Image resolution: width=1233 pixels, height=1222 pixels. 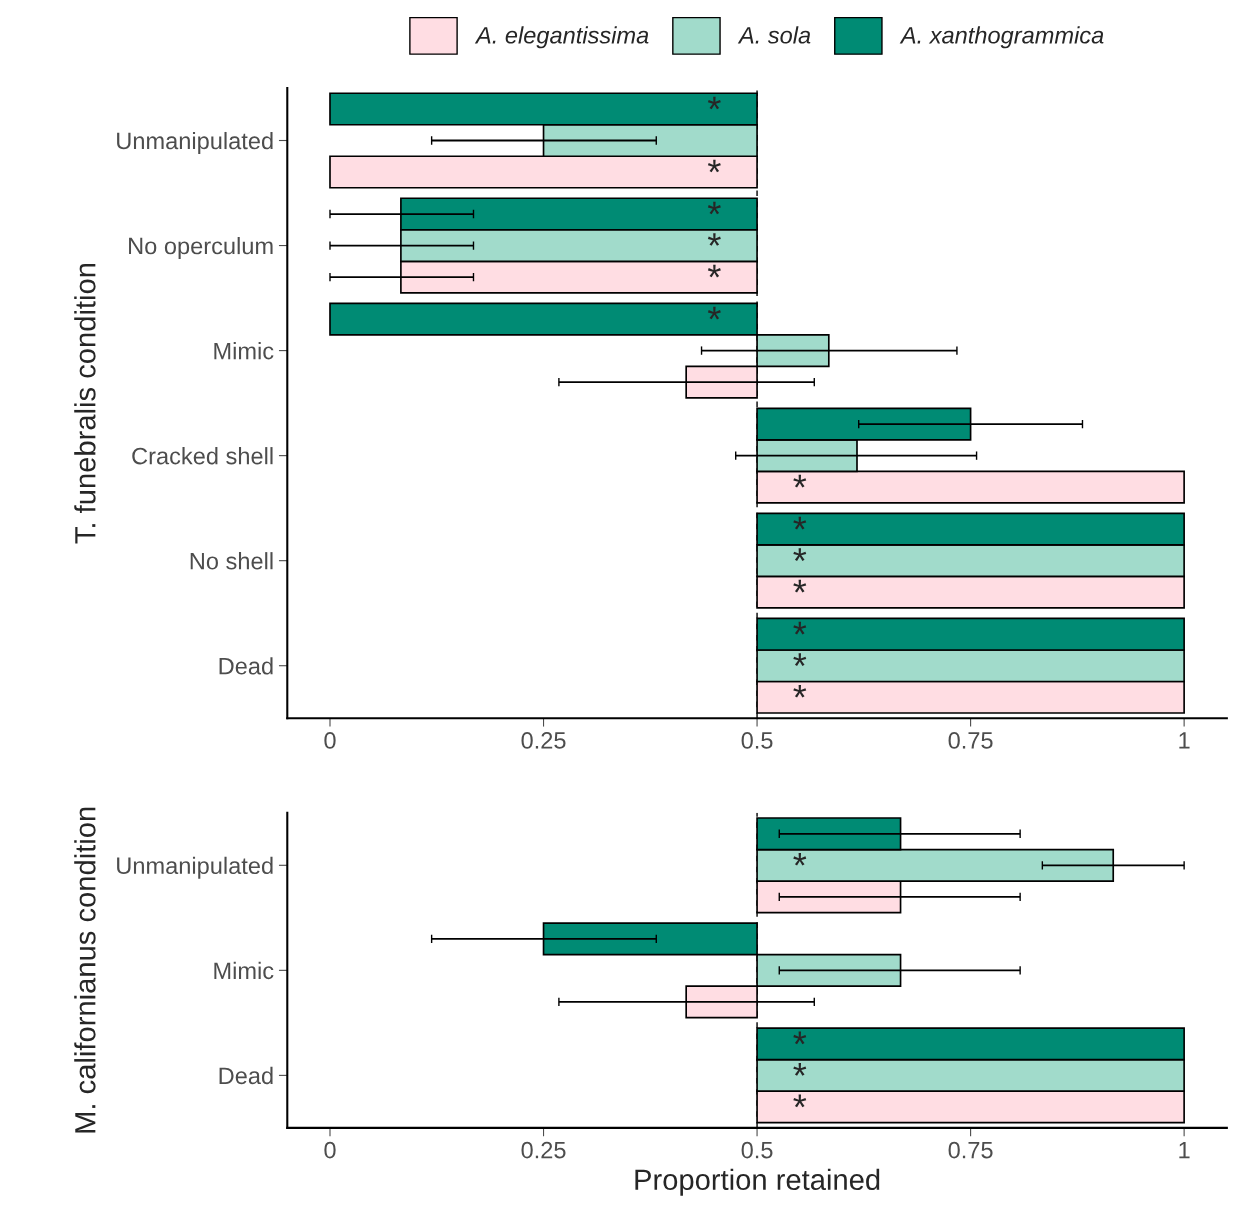 What do you see at coordinates (201, 247) in the screenshot?
I see `y-tick-label: No operculum` at bounding box center [201, 247].